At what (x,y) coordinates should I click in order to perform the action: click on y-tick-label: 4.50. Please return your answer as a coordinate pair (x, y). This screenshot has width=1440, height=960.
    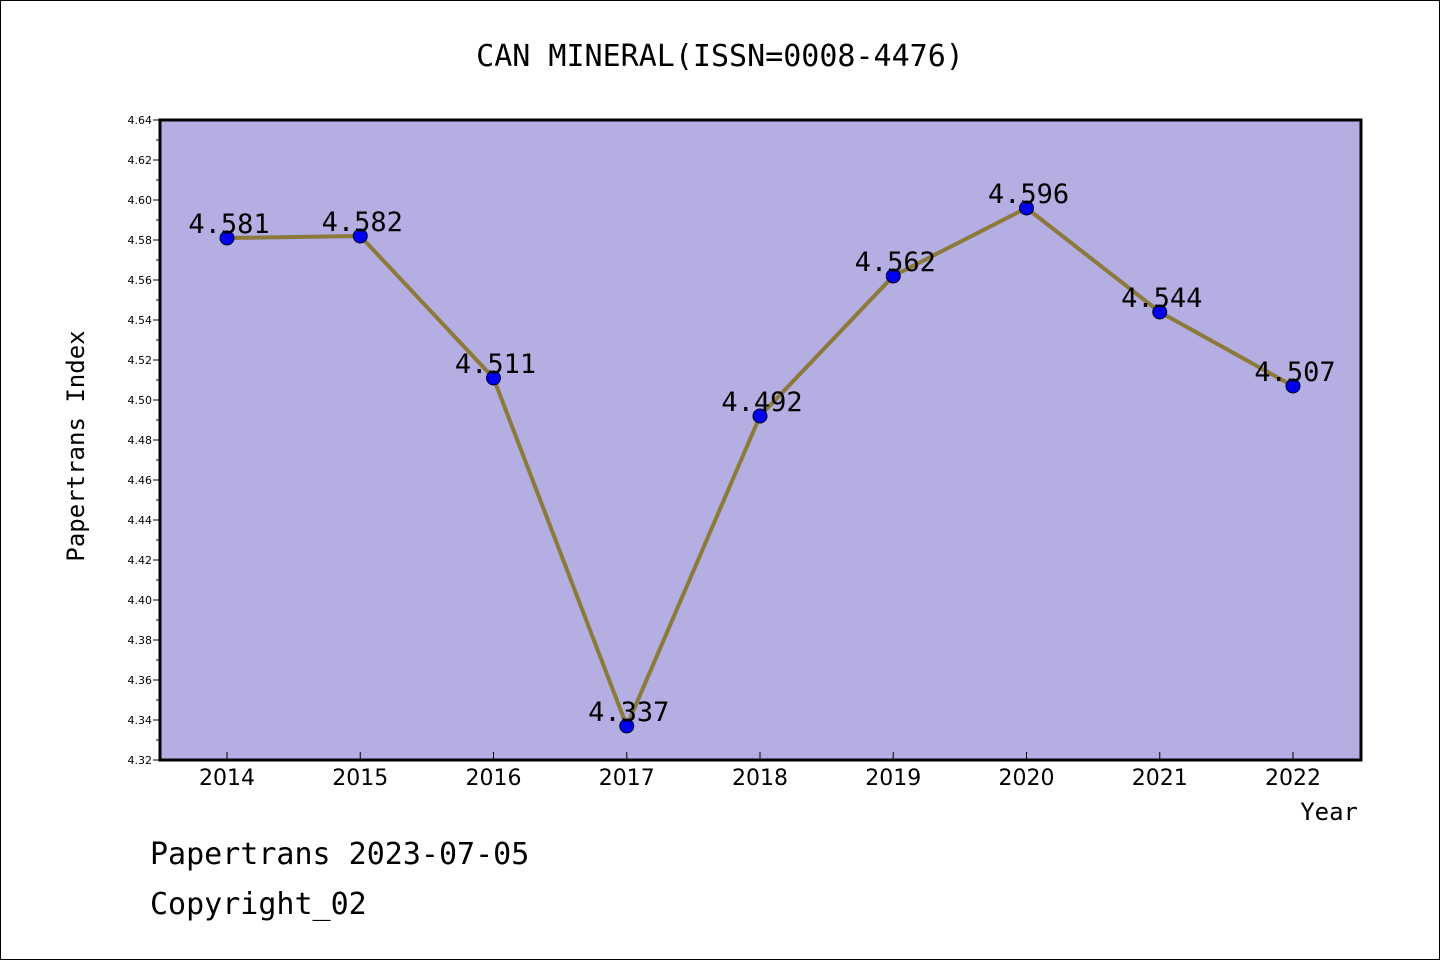
    Looking at the image, I should click on (140, 400).